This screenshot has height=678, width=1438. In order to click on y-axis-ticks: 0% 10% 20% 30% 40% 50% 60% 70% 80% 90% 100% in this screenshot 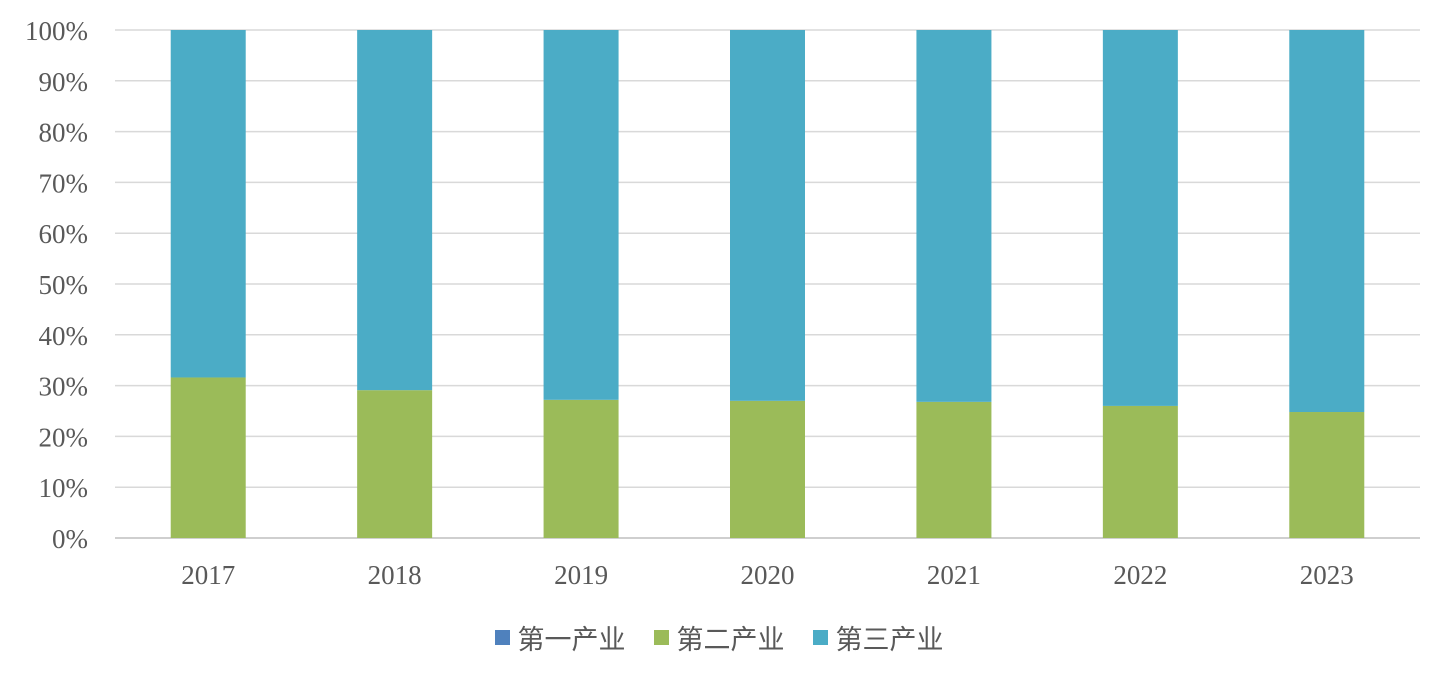, I will do `click(56, 285)`.